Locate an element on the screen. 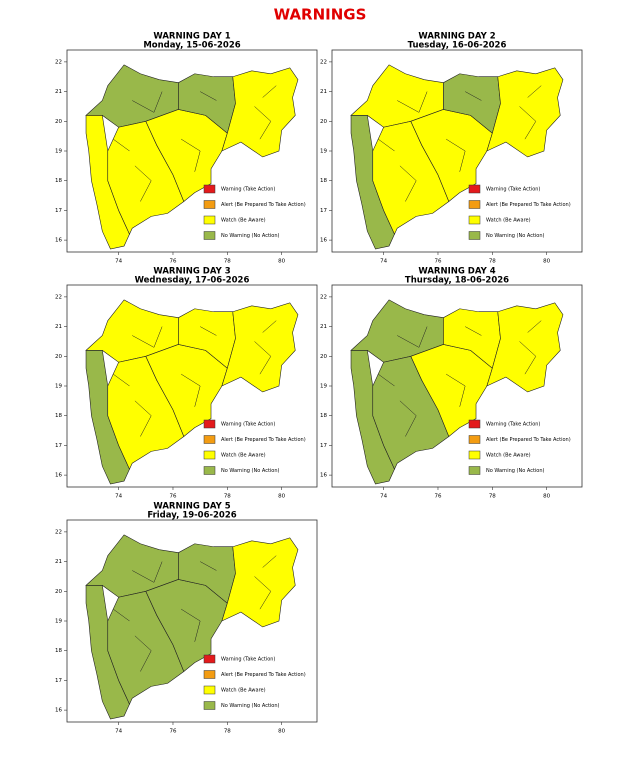 This screenshot has width=640, height=760. panel-subtitle: Friday, 19-06-2026 is located at coordinates (191, 516).